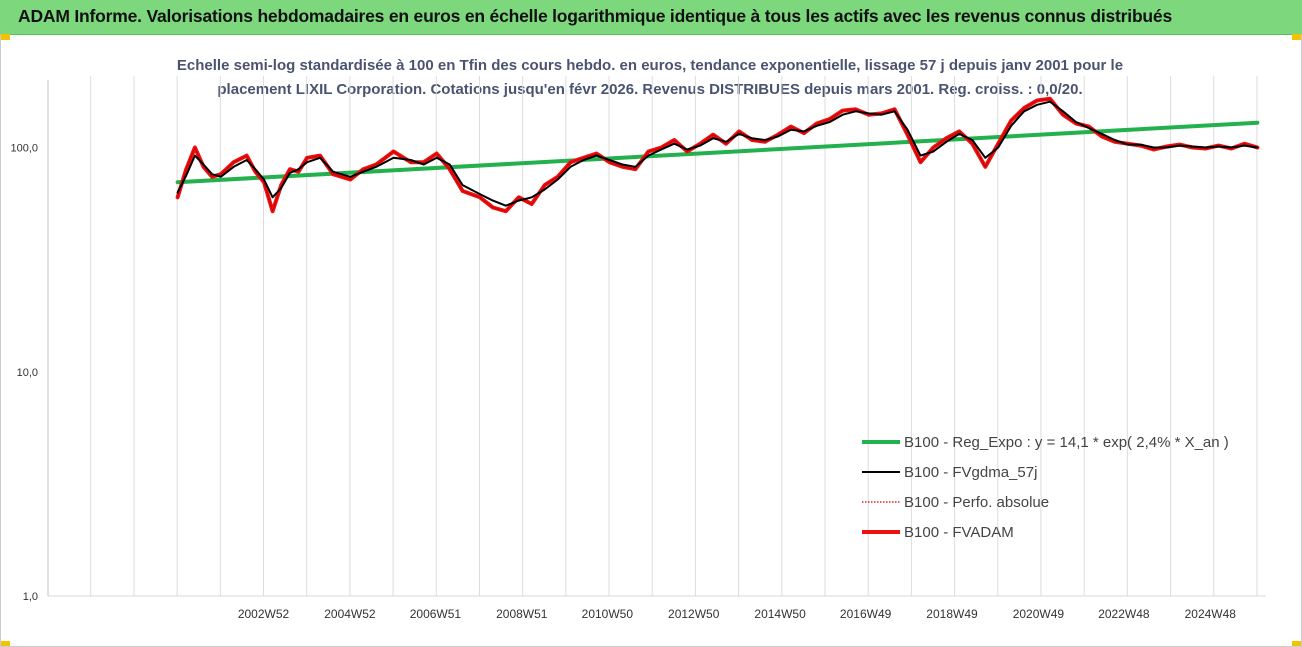 Image resolution: width=1302 pixels, height=647 pixels. What do you see at coordinates (881, 442) in the screenshot?
I see `legend-swatch-reg-expo` at bounding box center [881, 442].